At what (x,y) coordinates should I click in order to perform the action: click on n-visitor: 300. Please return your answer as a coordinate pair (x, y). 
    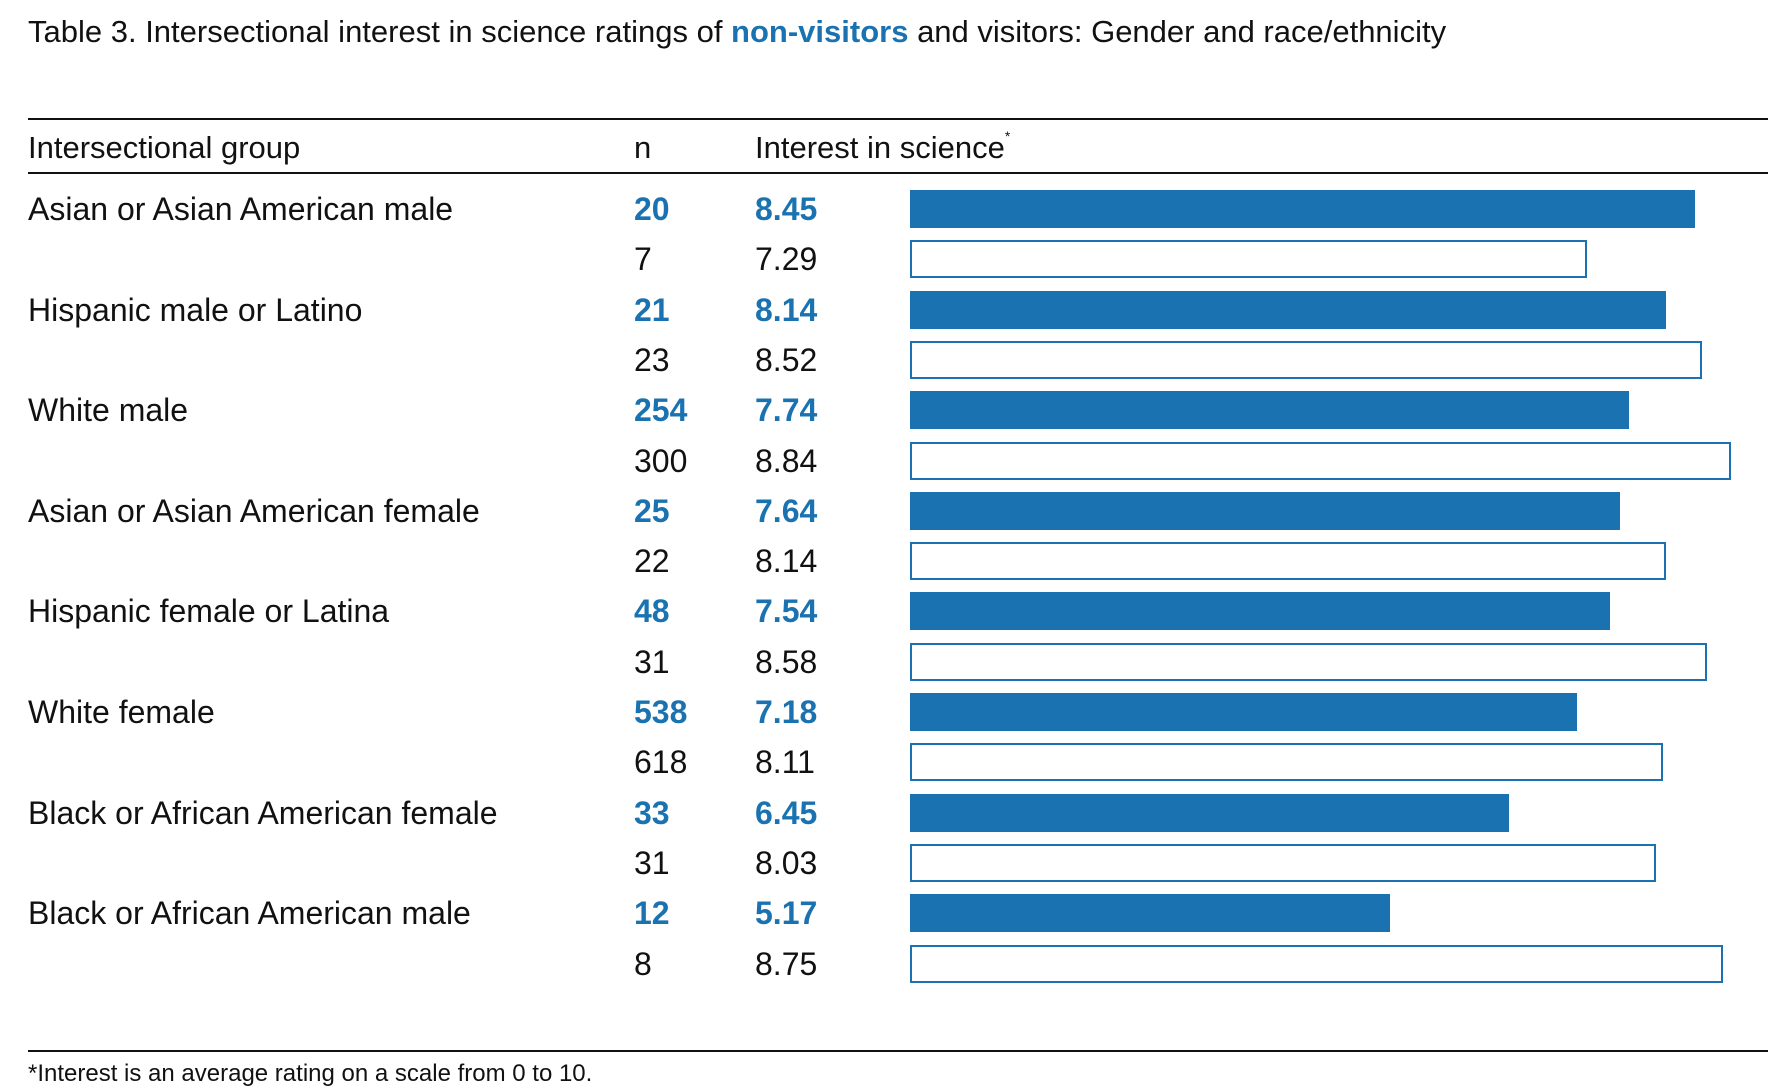
    Looking at the image, I should click on (661, 460).